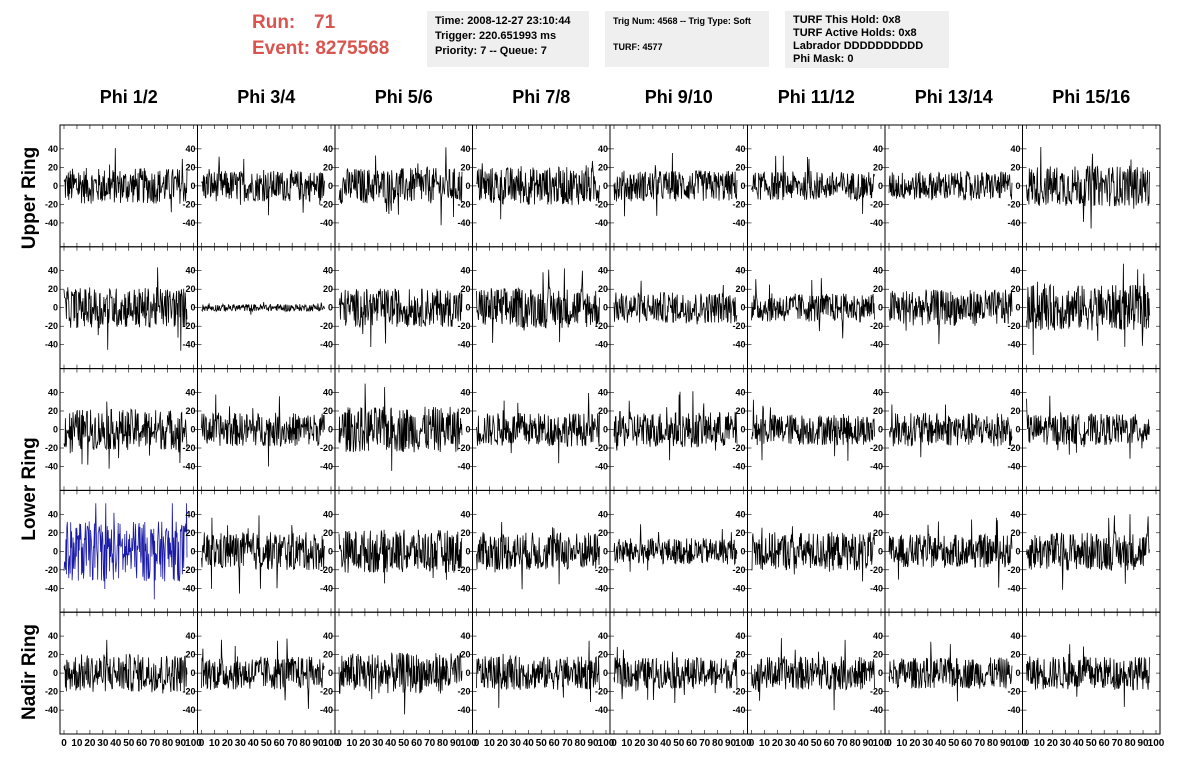  I want to click on column-label: Phi 3/4, so click(266, 97).